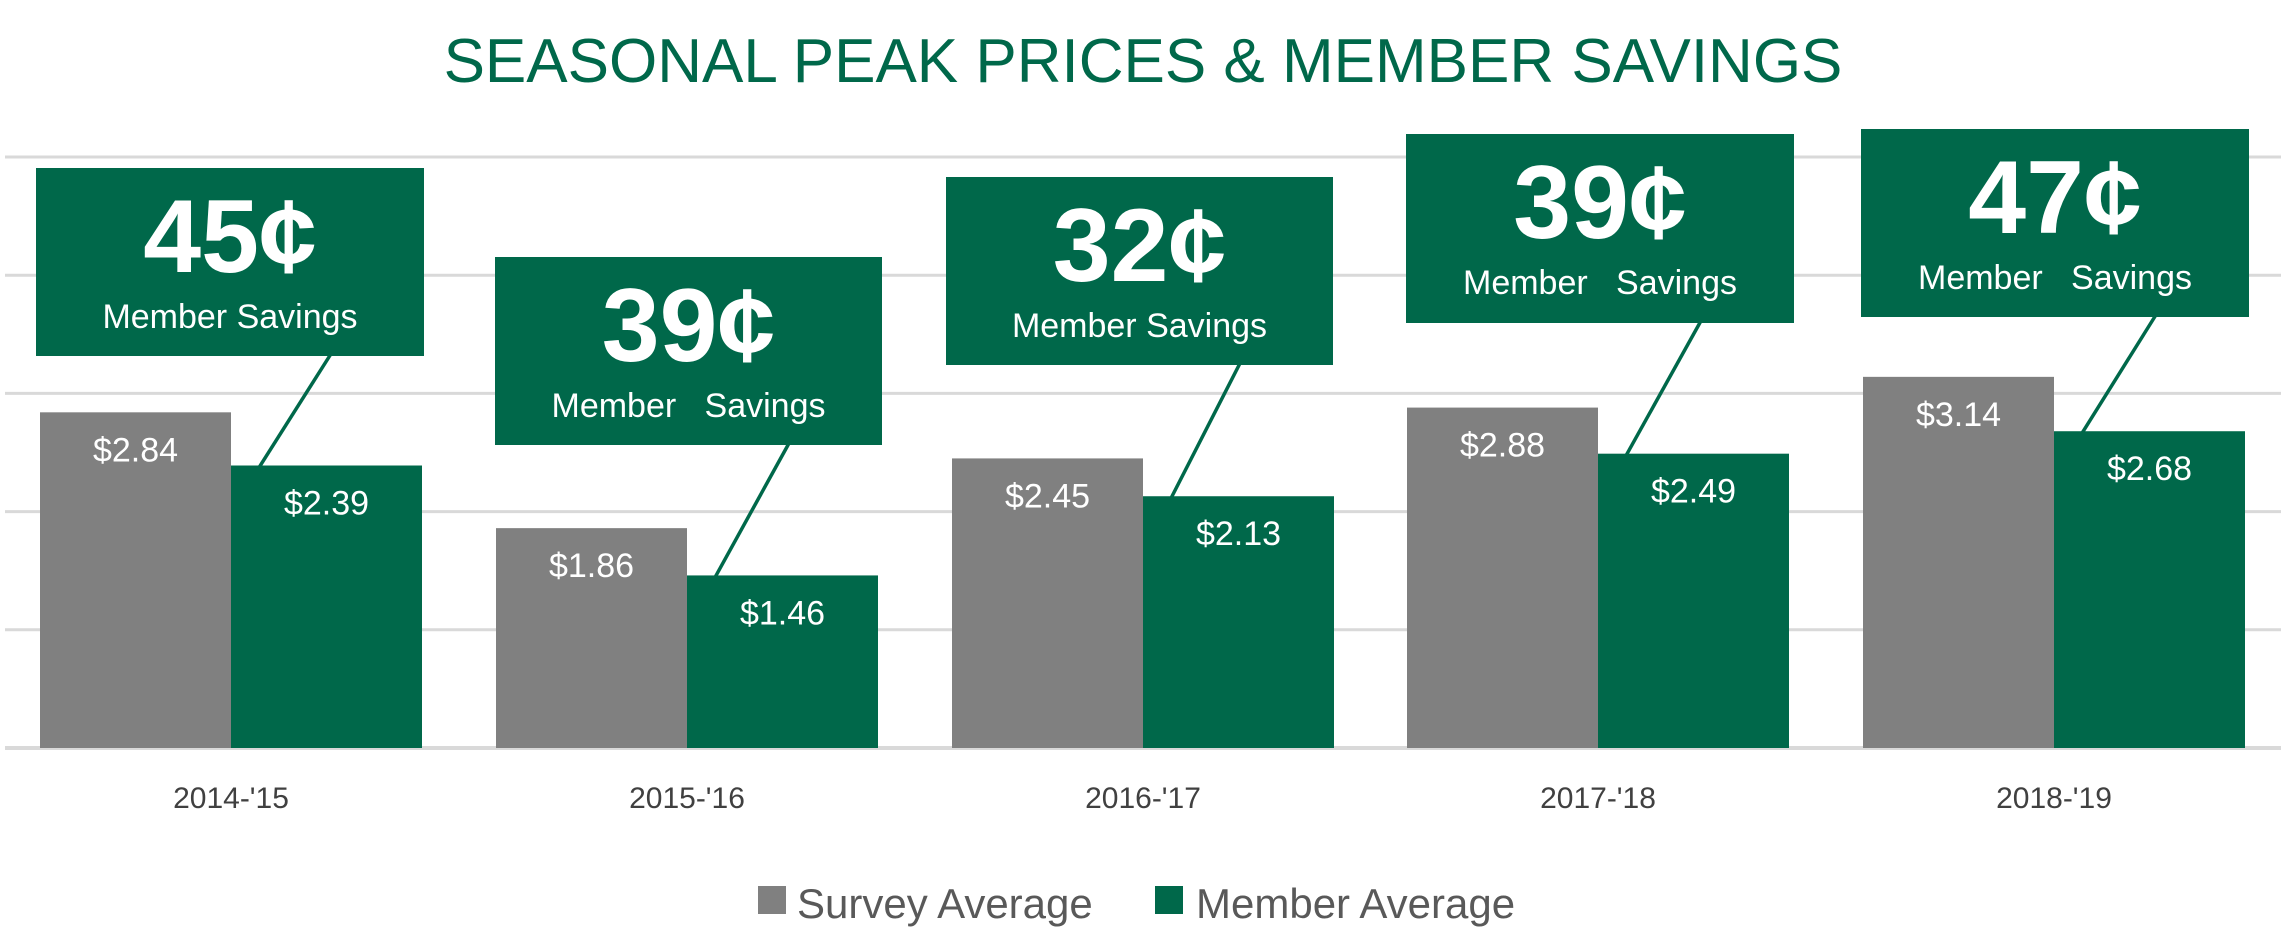 This screenshot has width=2286, height=939. Describe the element at coordinates (1143, 61) in the screenshot. I see `chart-title: SEASONAL PEAK PRICES & MEMBER SAVINGS` at that location.